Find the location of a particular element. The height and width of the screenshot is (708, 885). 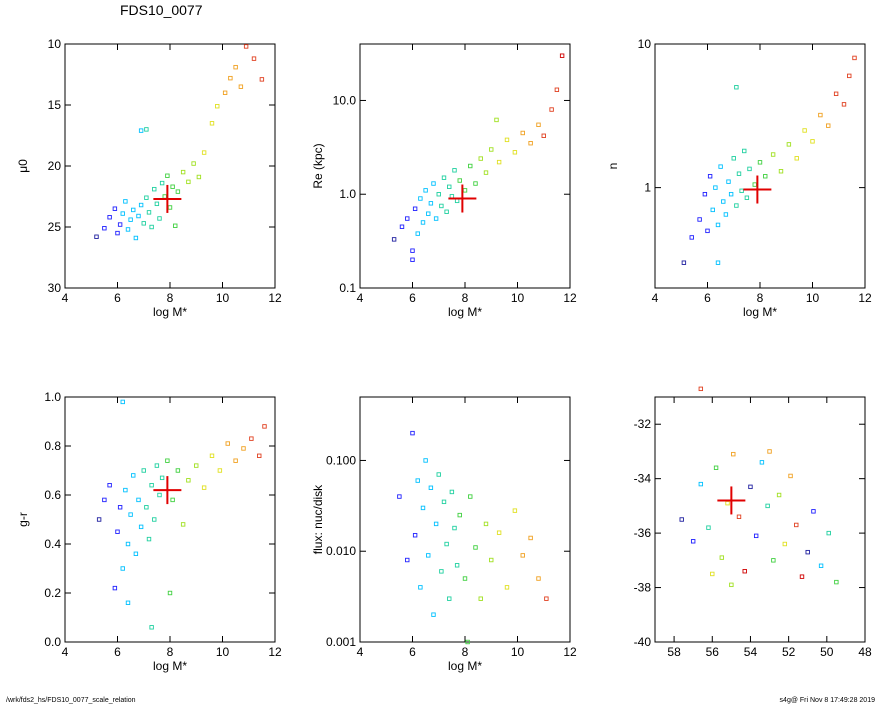

y-tick-label: 1 is located at coordinates (647, 188).